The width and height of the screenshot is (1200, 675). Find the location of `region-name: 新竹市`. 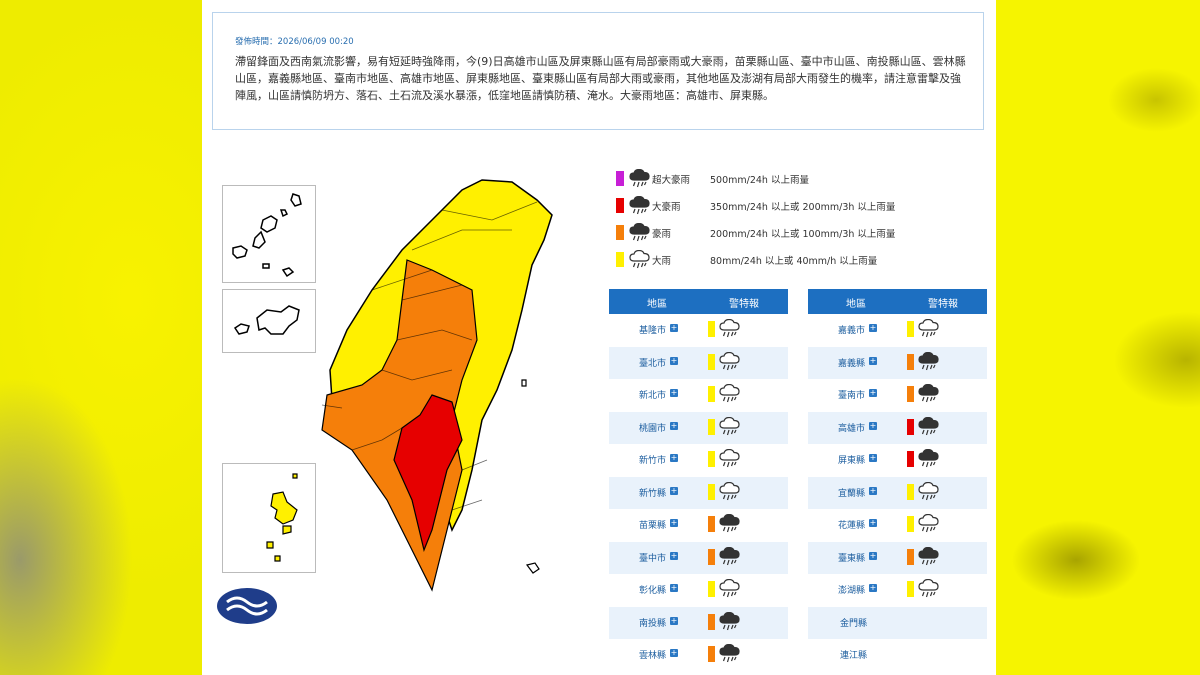

region-name: 新竹市 is located at coordinates (653, 461).